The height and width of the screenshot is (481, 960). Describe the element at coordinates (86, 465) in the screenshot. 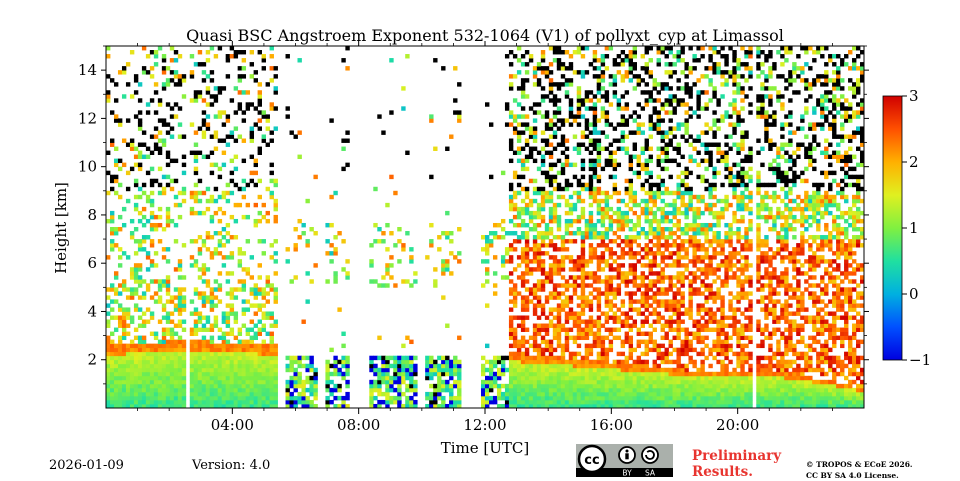

I see `footer-date: 2026-01-09` at that location.